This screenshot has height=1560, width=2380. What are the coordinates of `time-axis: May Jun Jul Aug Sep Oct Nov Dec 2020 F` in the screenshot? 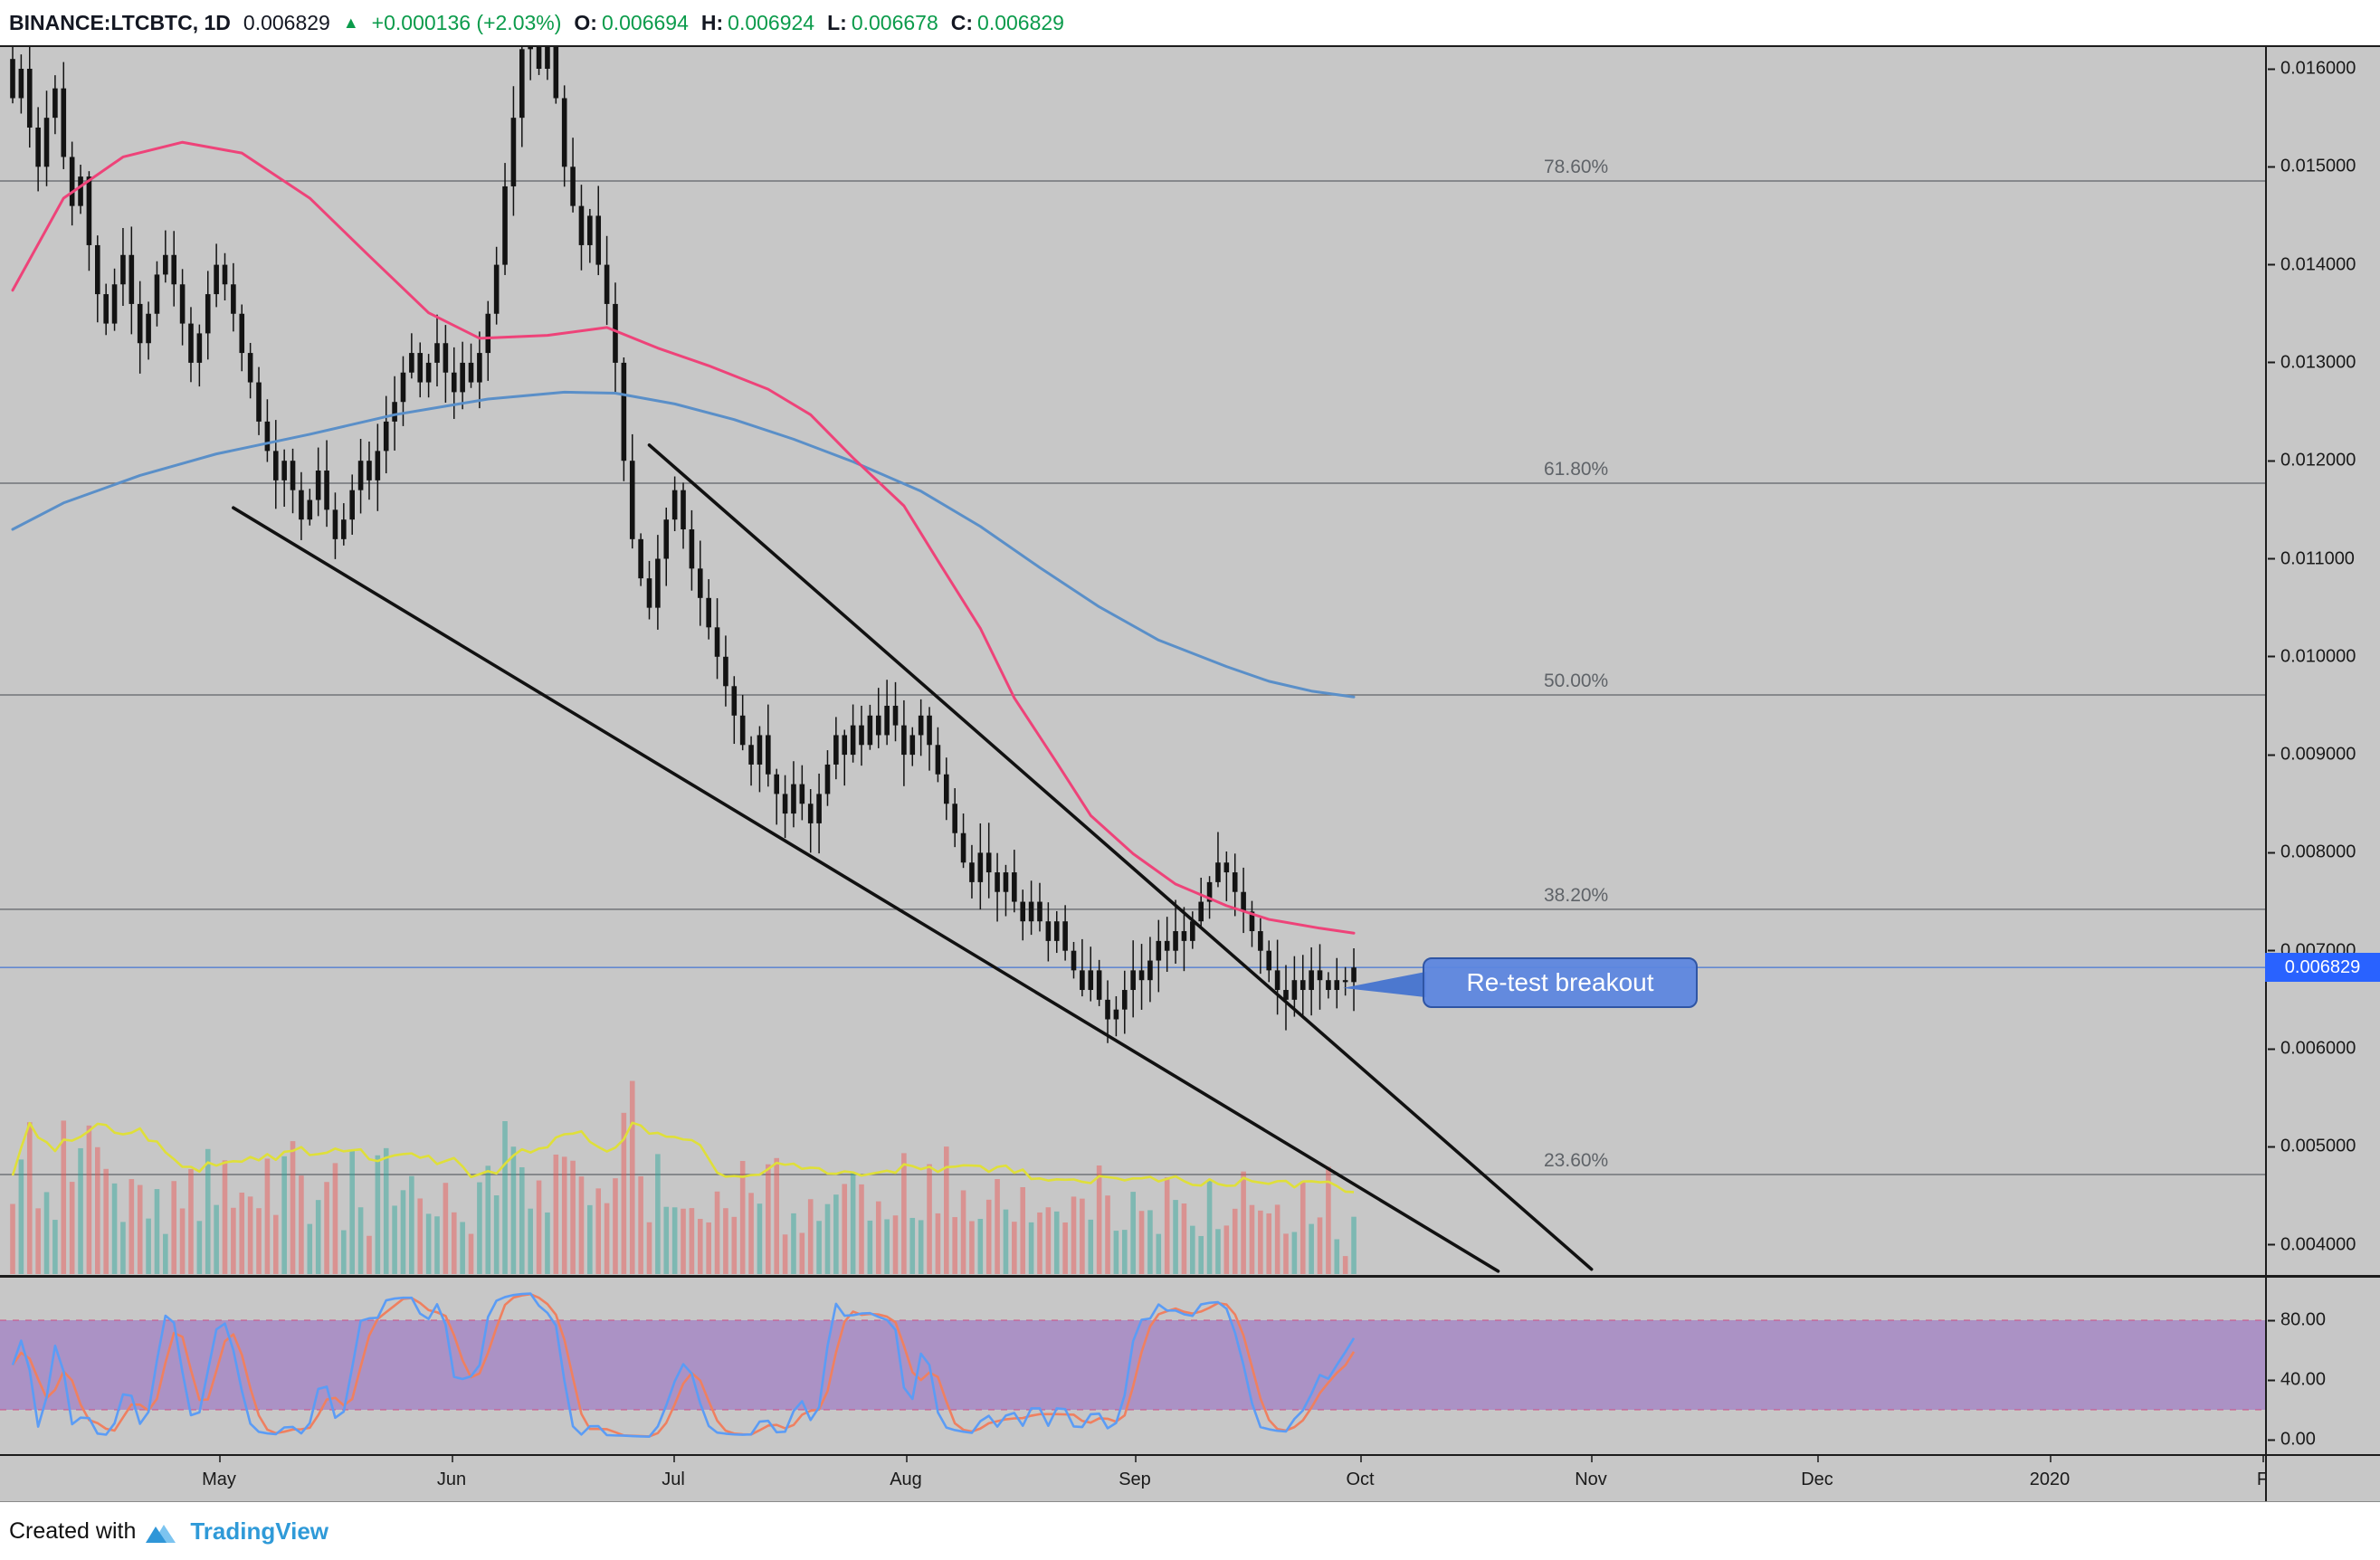 It's located at (1132, 1479).